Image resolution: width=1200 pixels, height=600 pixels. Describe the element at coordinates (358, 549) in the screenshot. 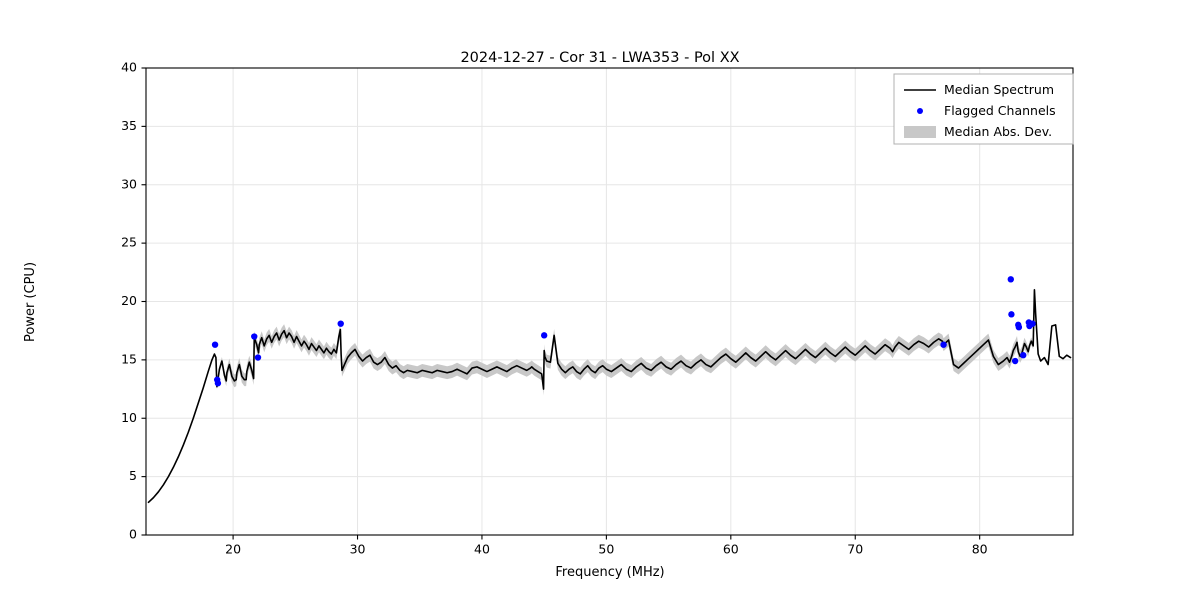

I see `x-tick-label: 30` at that location.